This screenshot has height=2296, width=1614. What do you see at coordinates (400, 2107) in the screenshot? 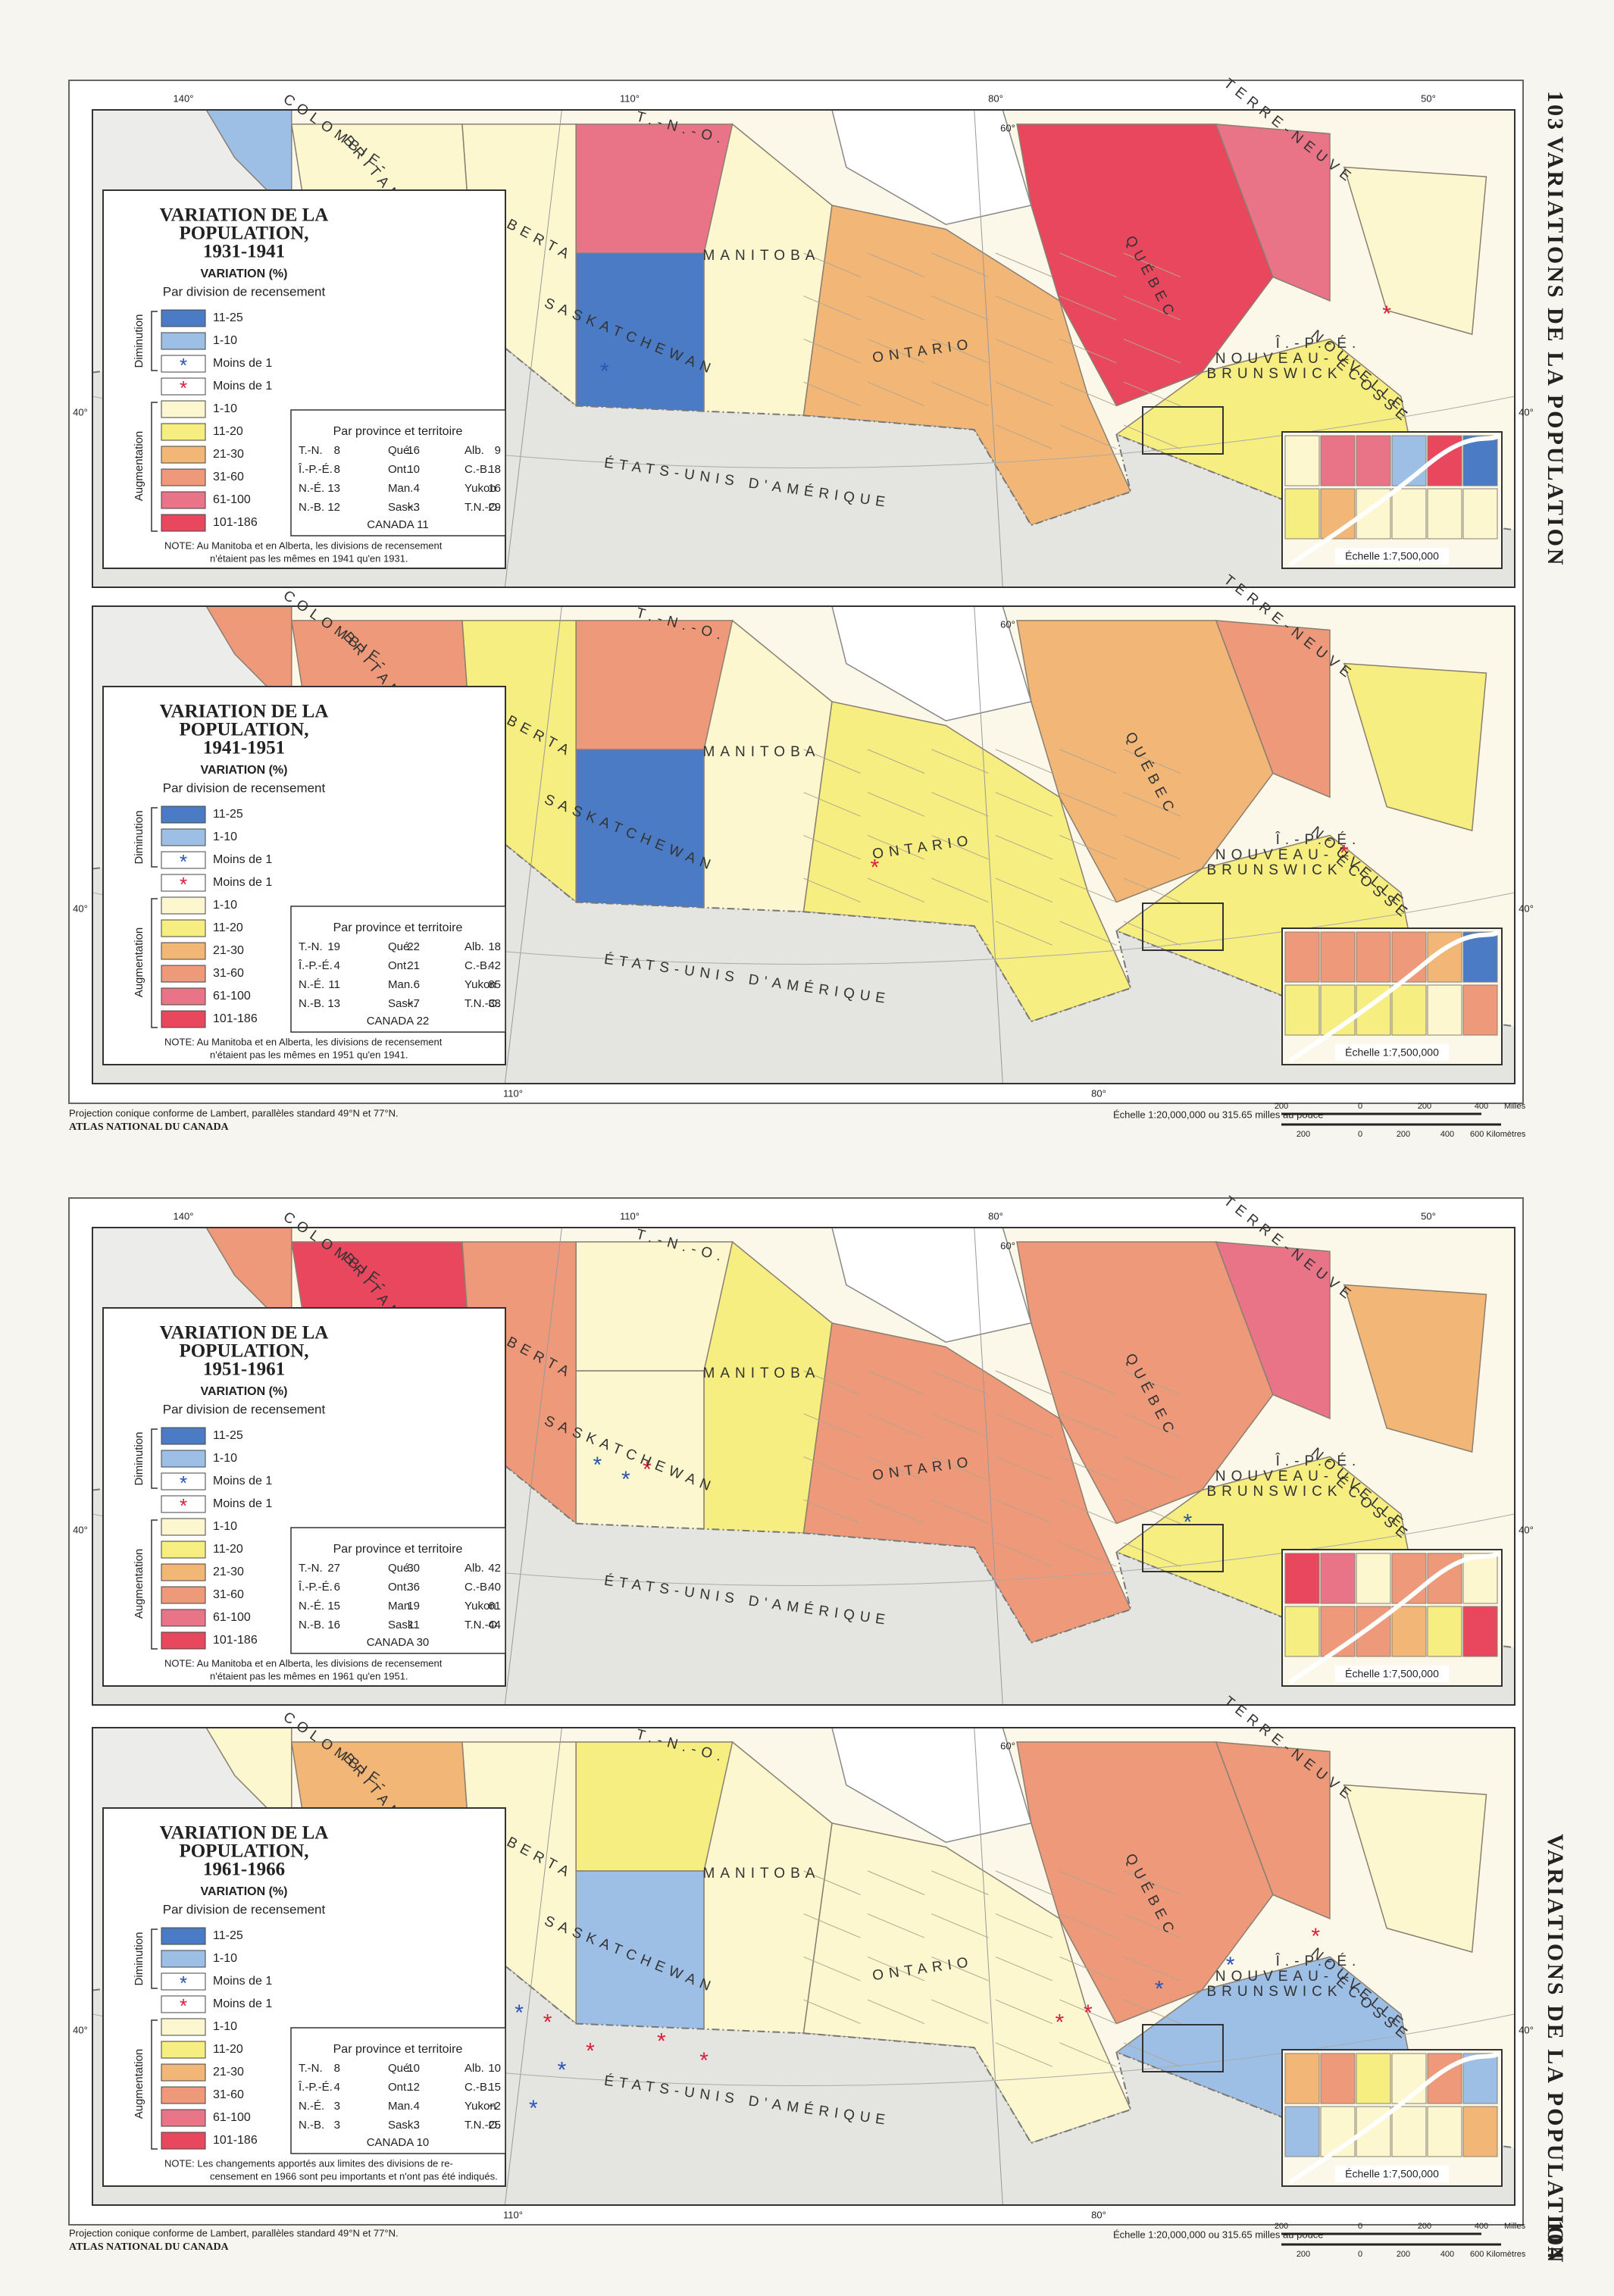
I see `stats-name: Man.` at bounding box center [400, 2107].